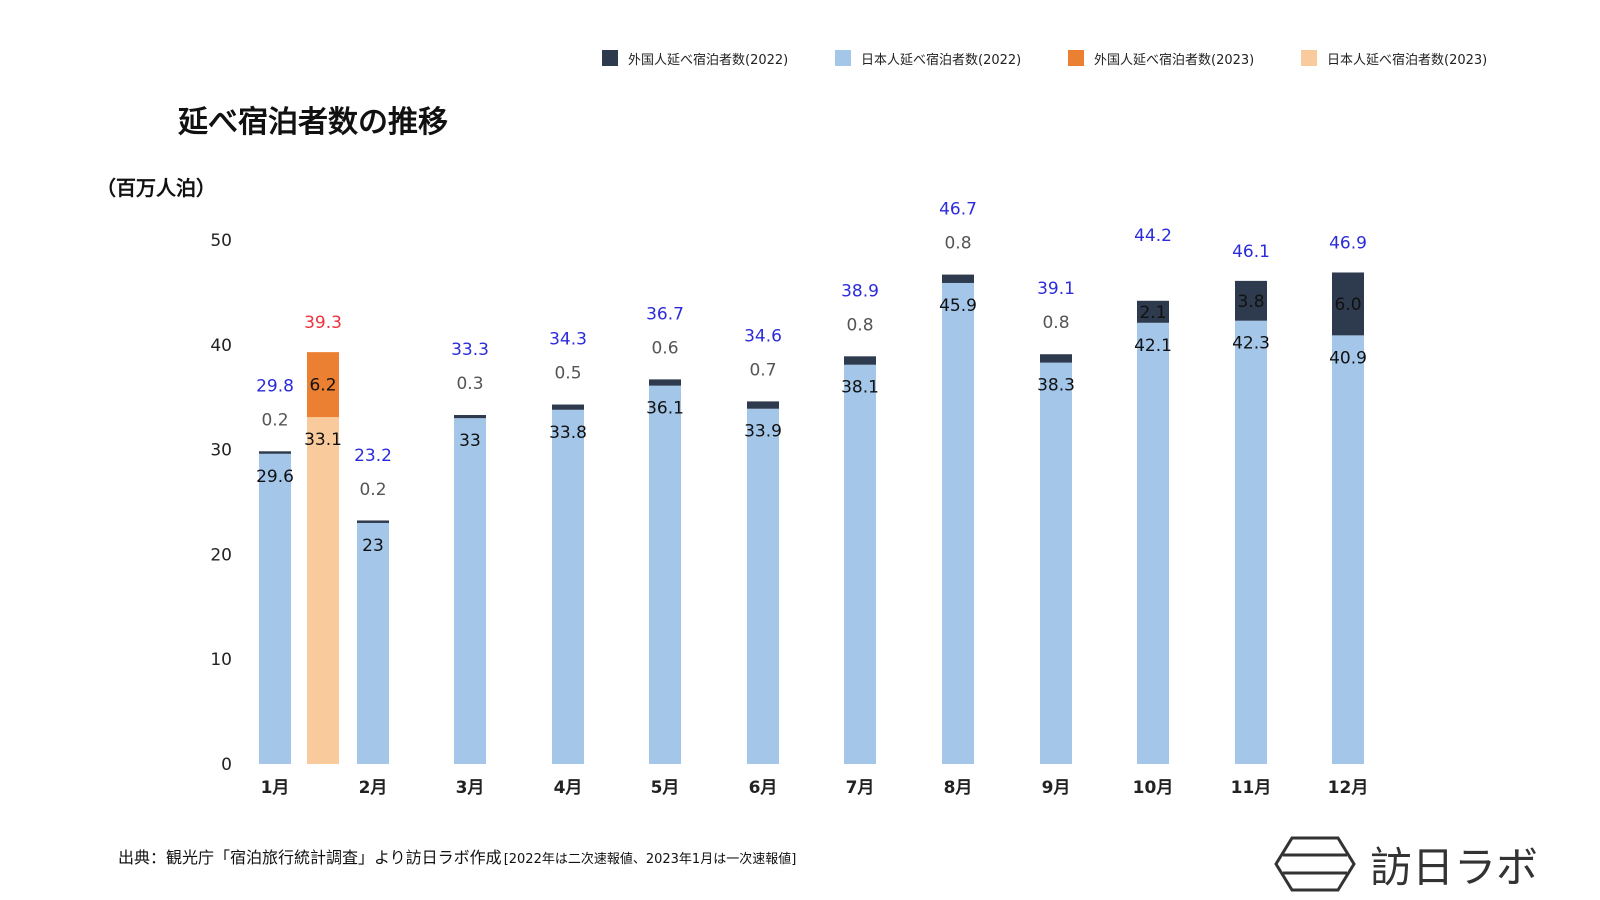  I want to click on y-axis-ticks: 0 10 20 30 40 50, so click(221, 503).